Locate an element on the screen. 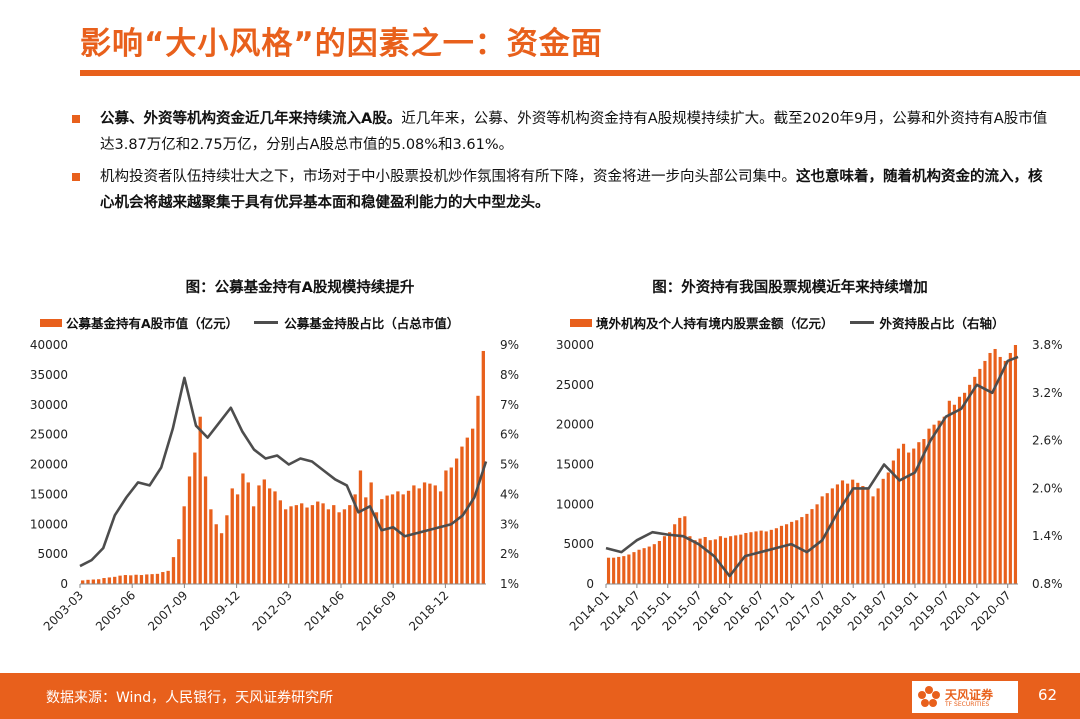 This screenshot has height=719, width=1080. y-left-tick-label: 0 is located at coordinates (590, 584).